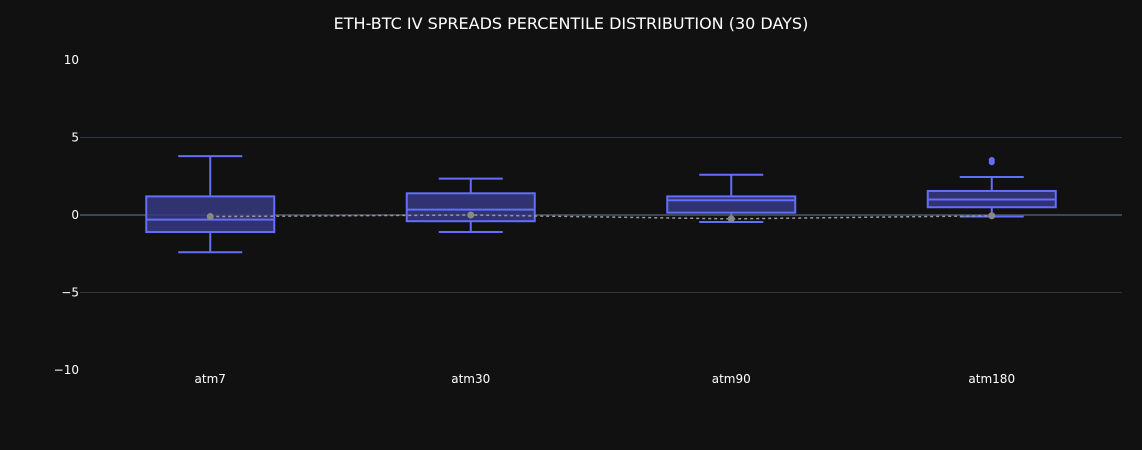 The image size is (1142, 450). I want to click on x-tick-label: atm30, so click(470, 379).